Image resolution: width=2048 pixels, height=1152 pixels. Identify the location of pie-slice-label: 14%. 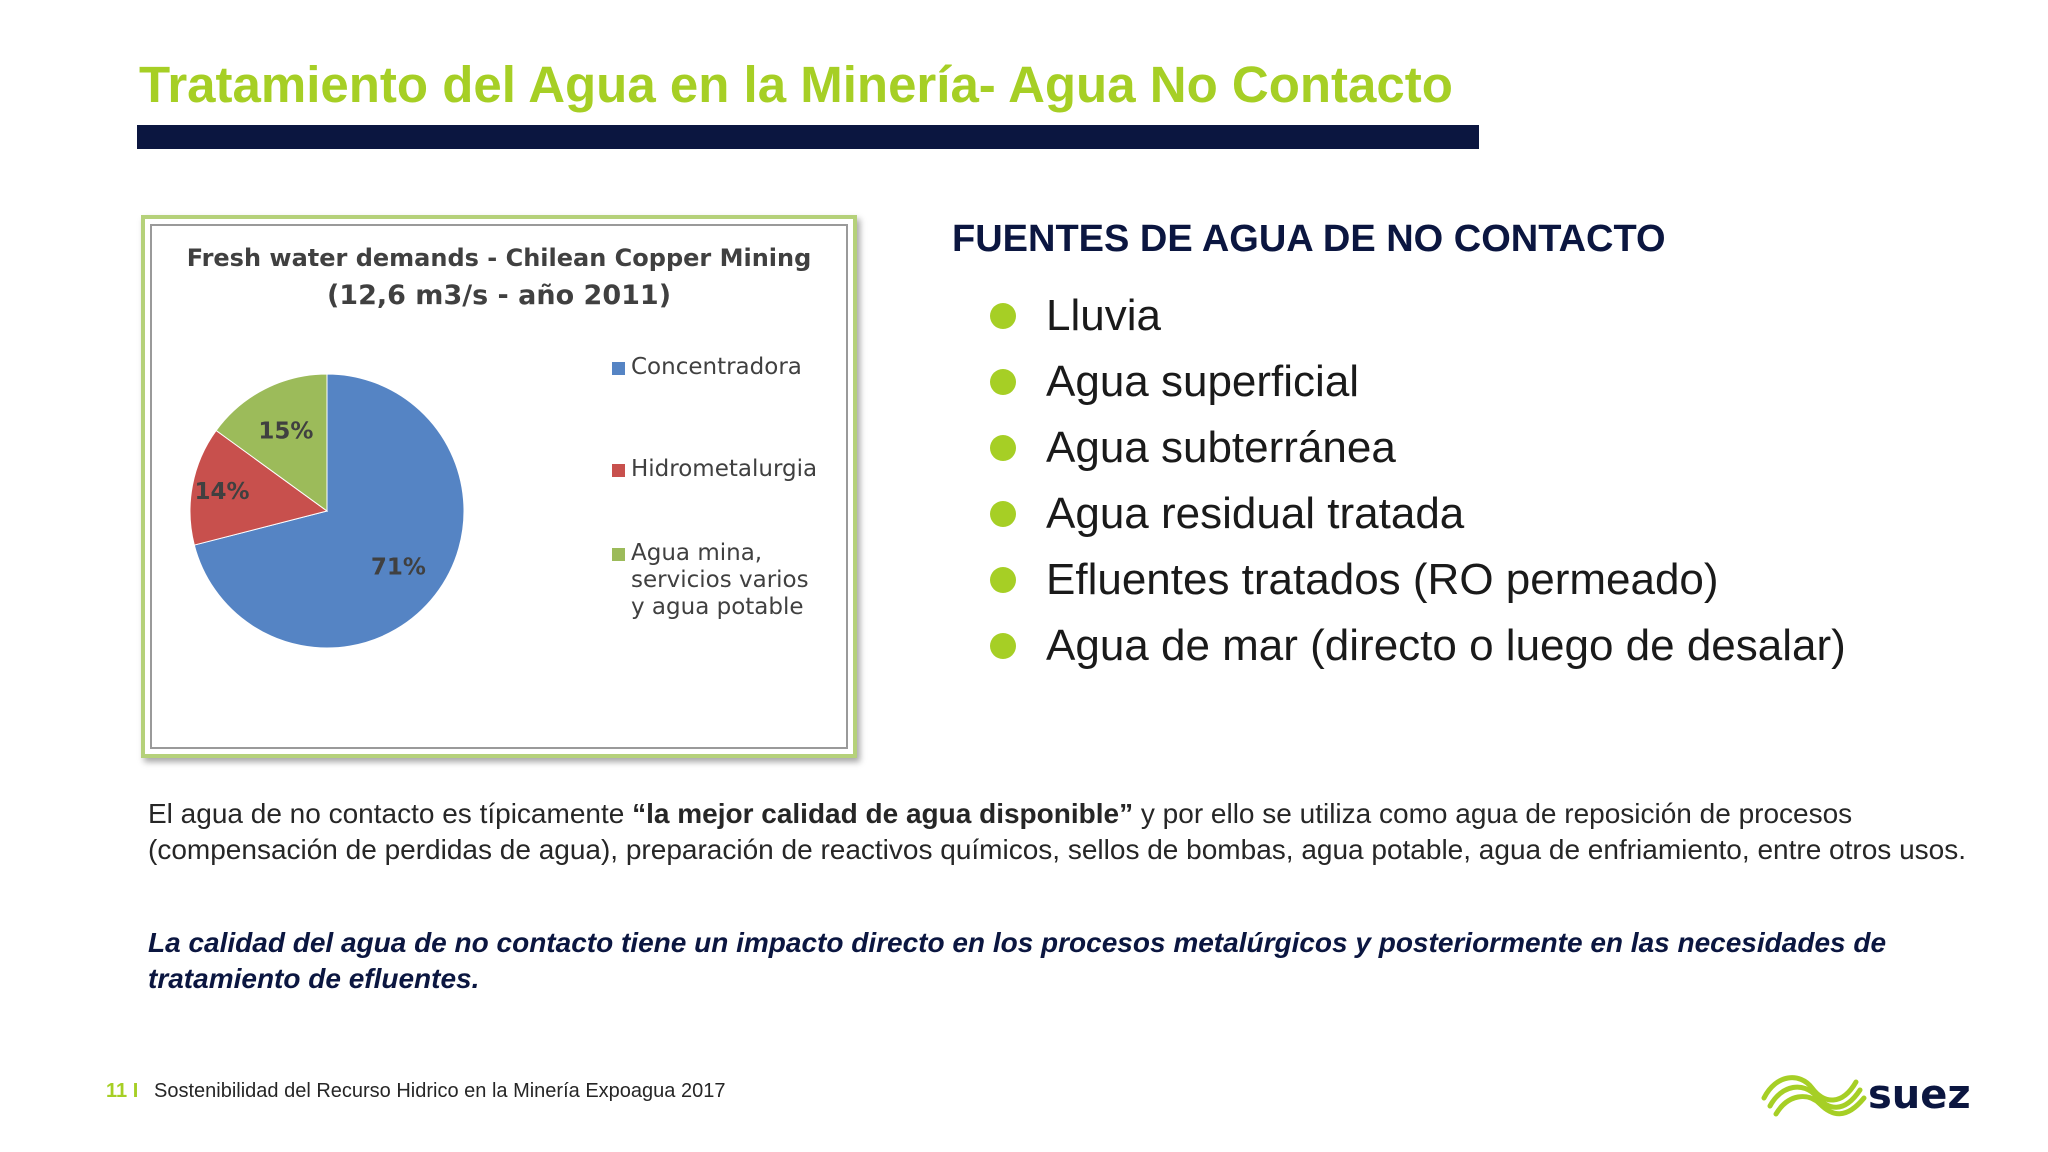
(222, 492).